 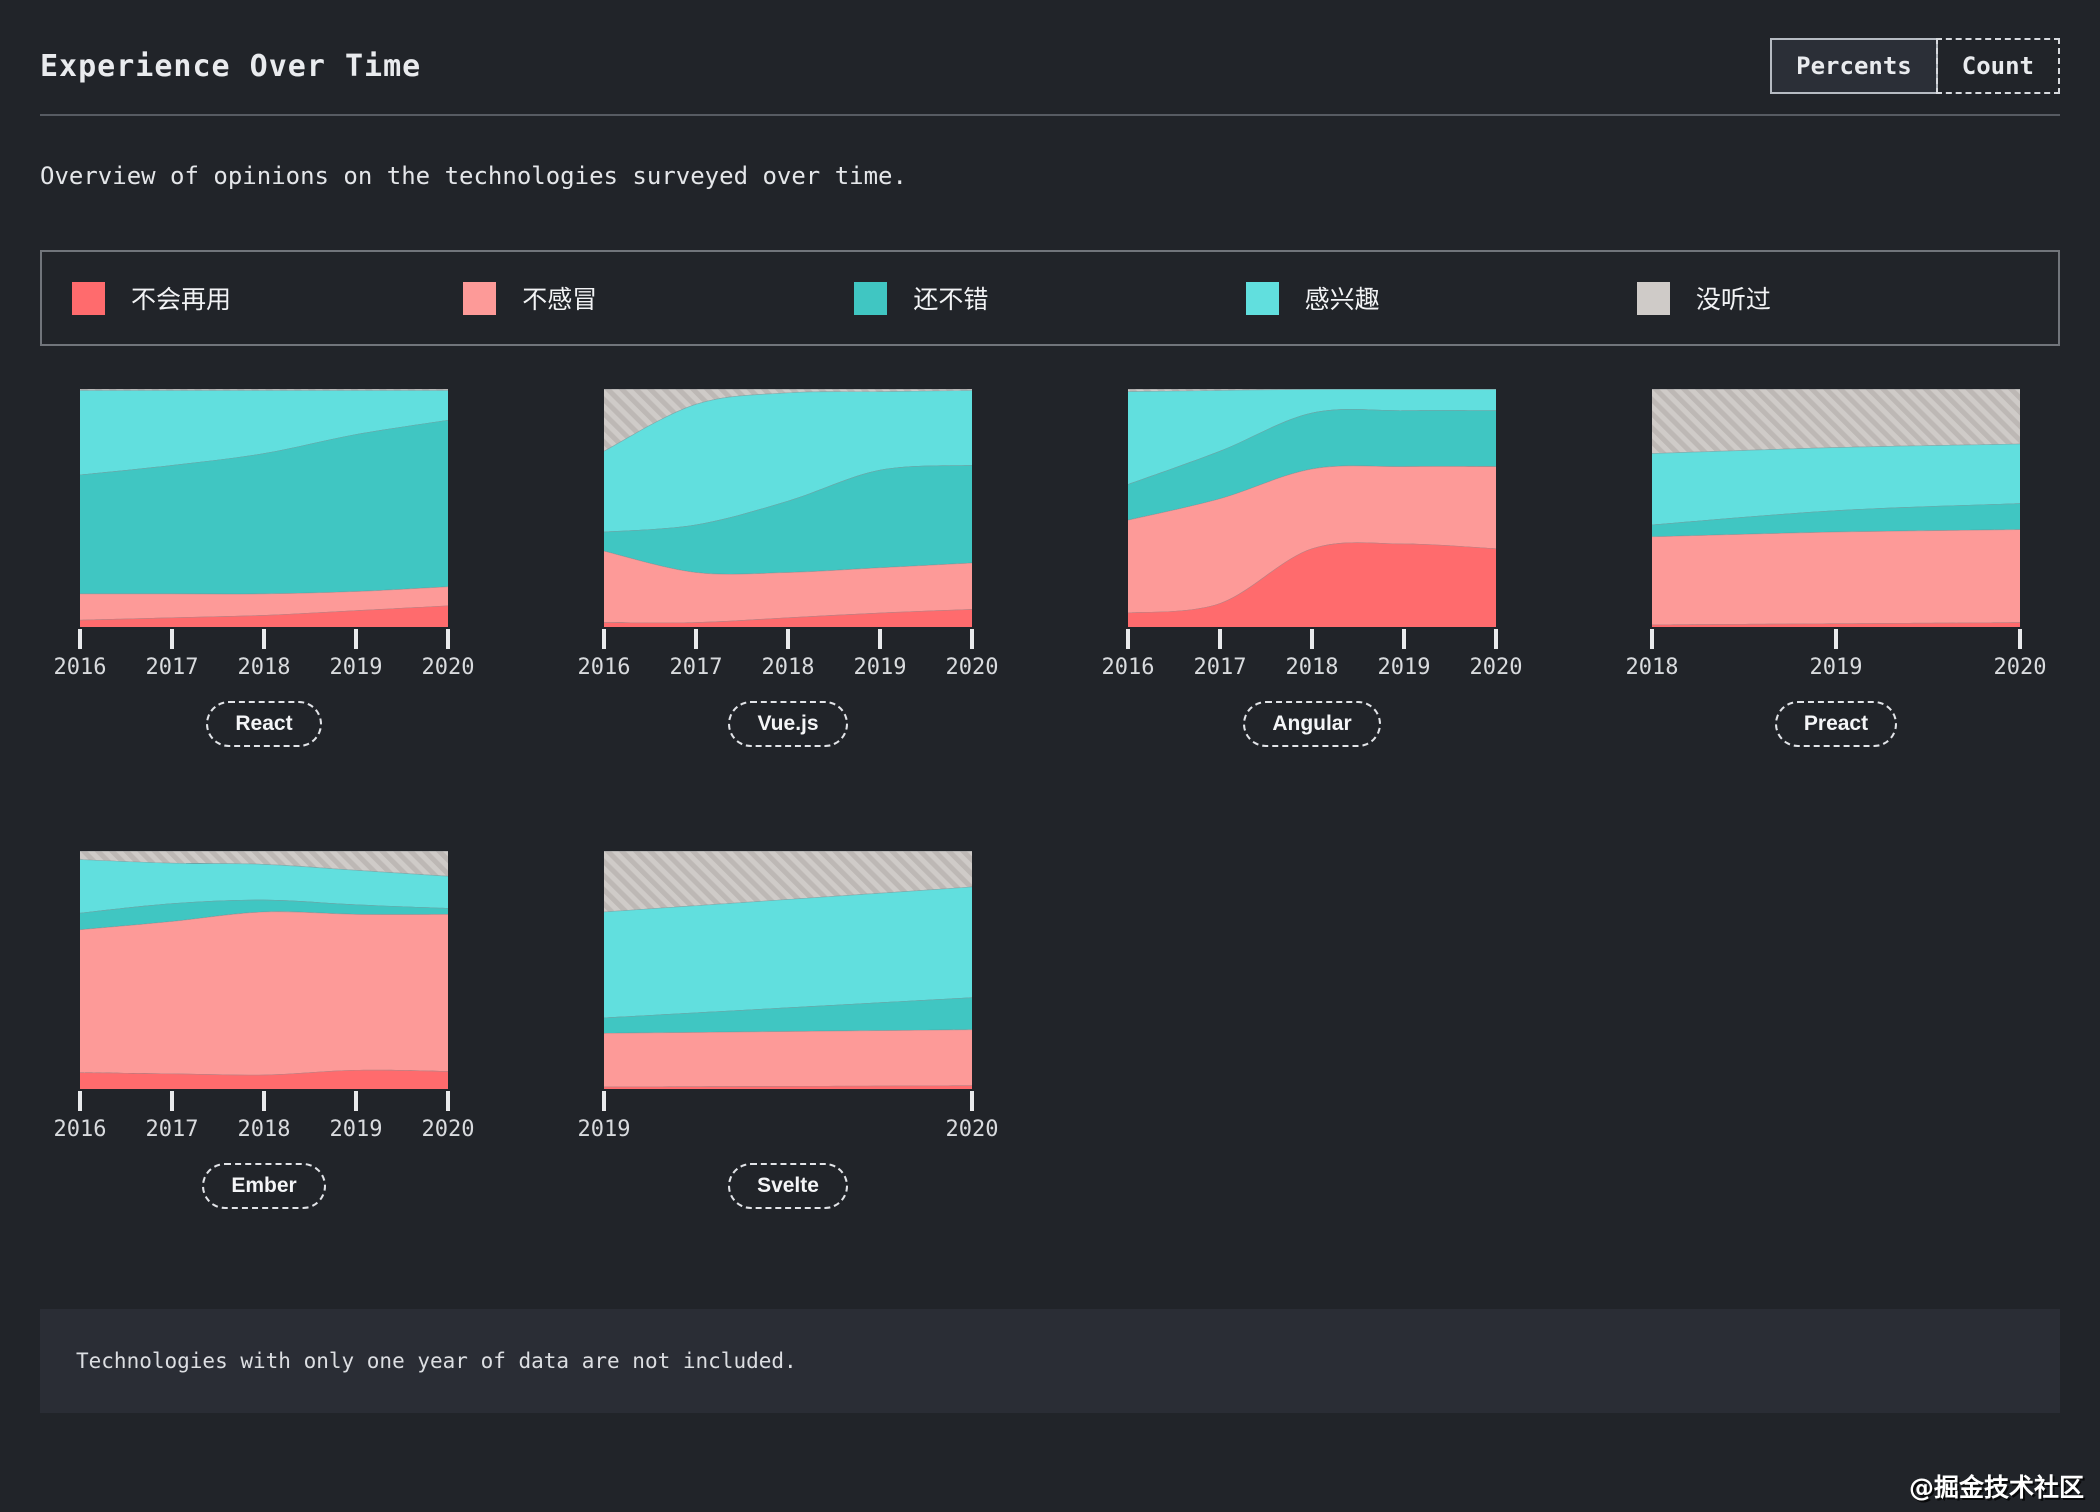 What do you see at coordinates (267, 298) in the screenshot?
I see `legend-item-0: 不会再用` at bounding box center [267, 298].